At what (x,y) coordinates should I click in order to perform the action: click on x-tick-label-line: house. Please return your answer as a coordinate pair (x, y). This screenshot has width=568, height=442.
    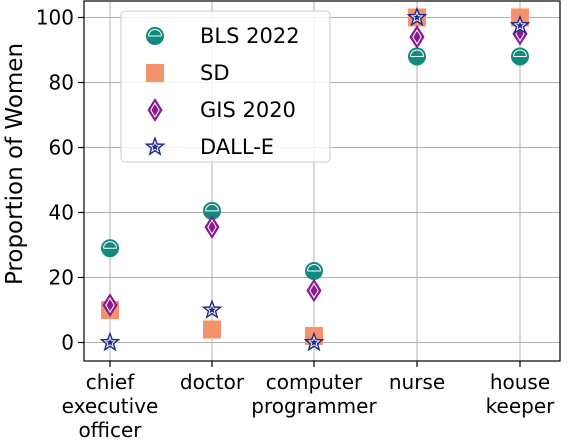
    Looking at the image, I should click on (520, 382).